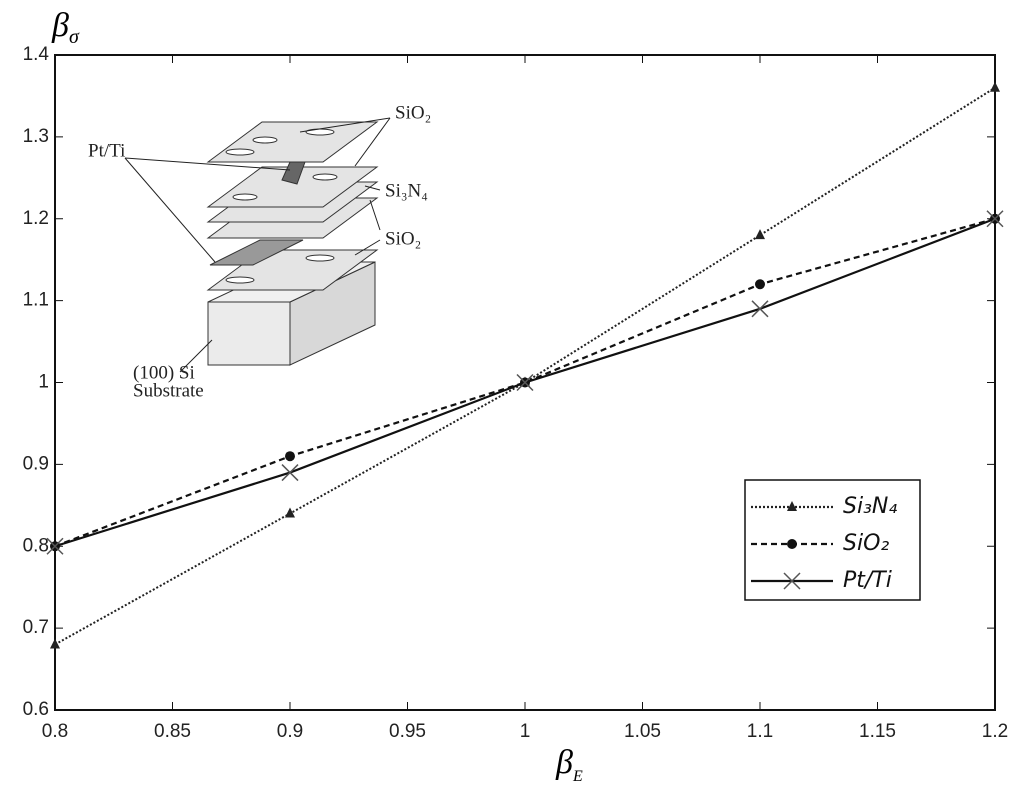  I want to click on y-tick-label: 0.7, so click(36, 627).